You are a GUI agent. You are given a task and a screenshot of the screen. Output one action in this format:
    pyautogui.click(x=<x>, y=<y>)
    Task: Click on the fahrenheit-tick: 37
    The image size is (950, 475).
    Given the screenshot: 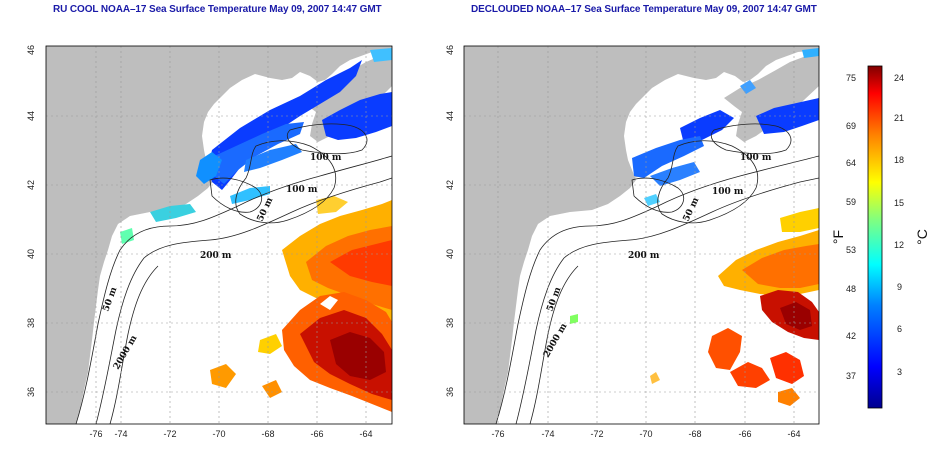 What is the action you would take?
    pyautogui.click(x=851, y=376)
    